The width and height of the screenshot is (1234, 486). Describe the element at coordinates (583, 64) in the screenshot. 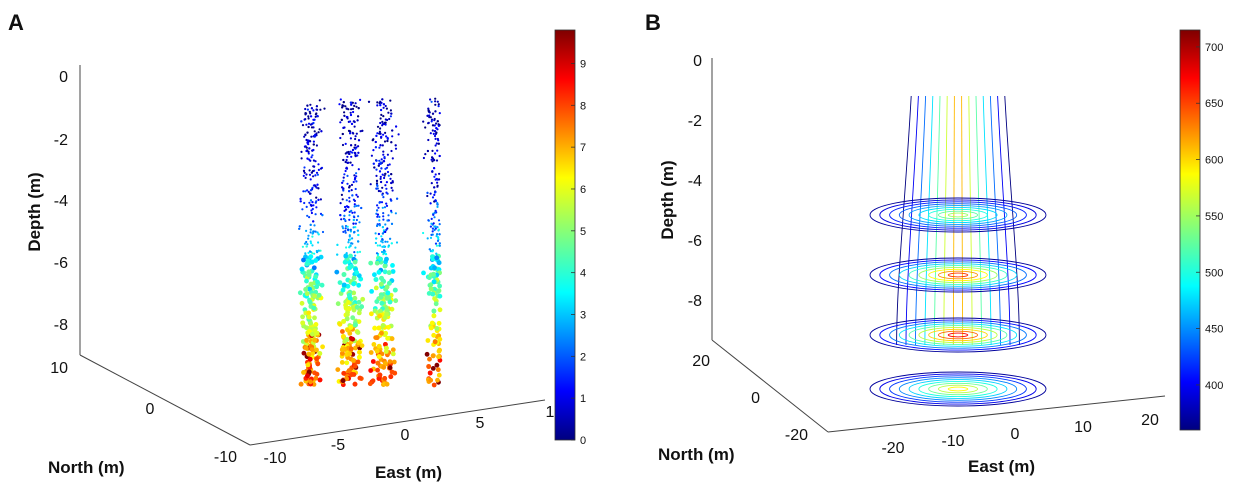

I see `colorbar-tick-label: 9` at that location.